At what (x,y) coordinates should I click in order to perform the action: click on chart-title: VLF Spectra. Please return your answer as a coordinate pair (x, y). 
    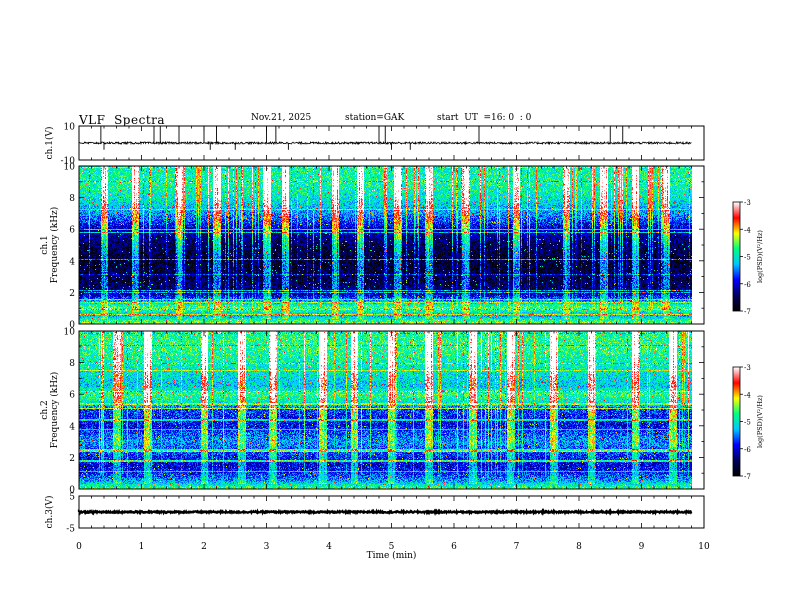
    Looking at the image, I should click on (122, 120).